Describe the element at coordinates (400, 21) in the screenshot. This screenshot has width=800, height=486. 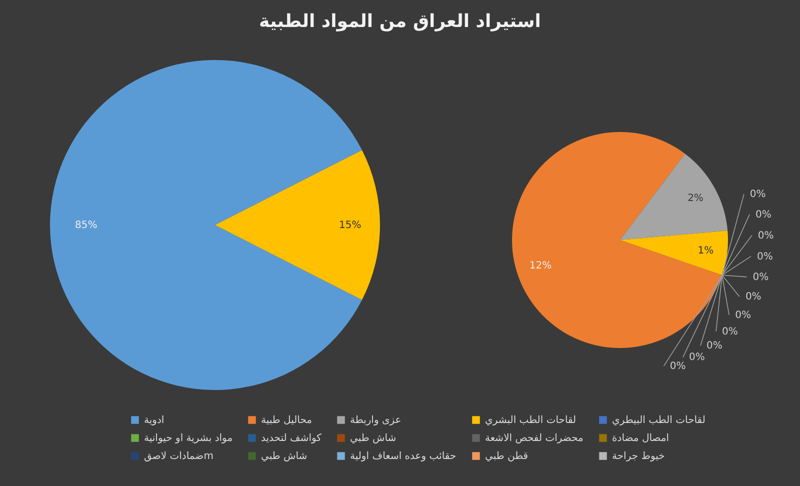
I see `chart-title: استيراد العراق من المواد الطبية` at that location.